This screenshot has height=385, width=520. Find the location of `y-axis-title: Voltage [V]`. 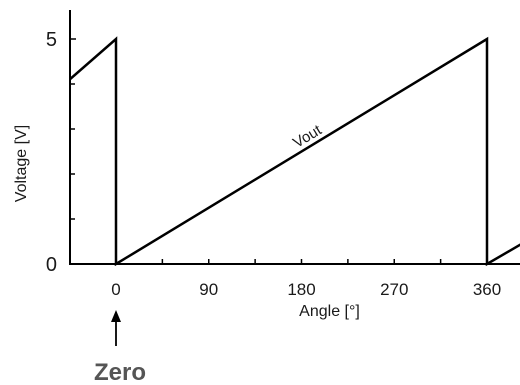

y-axis-title: Voltage [V] is located at coordinates (21, 163).